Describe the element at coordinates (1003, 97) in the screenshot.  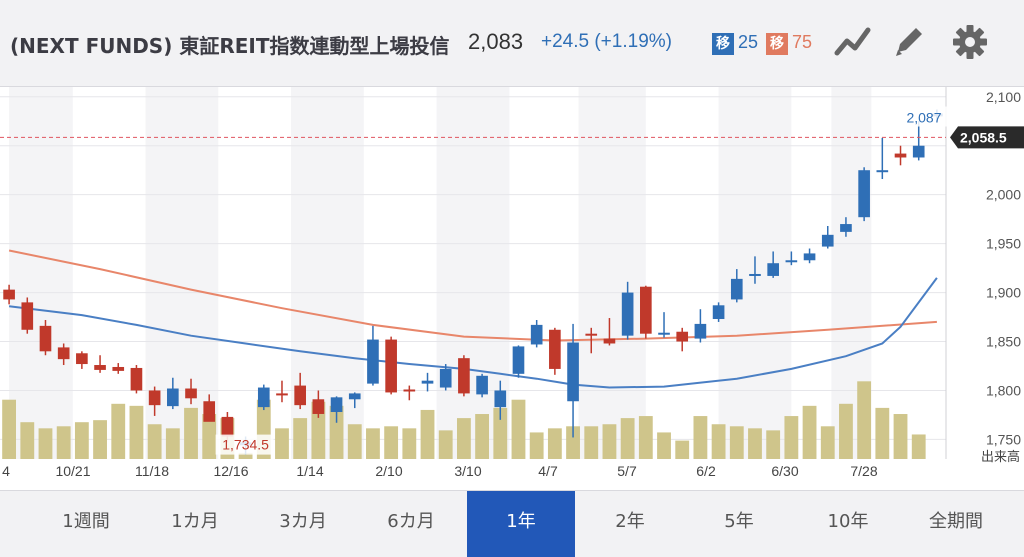
I see `y-tick-label: 2,100` at that location.